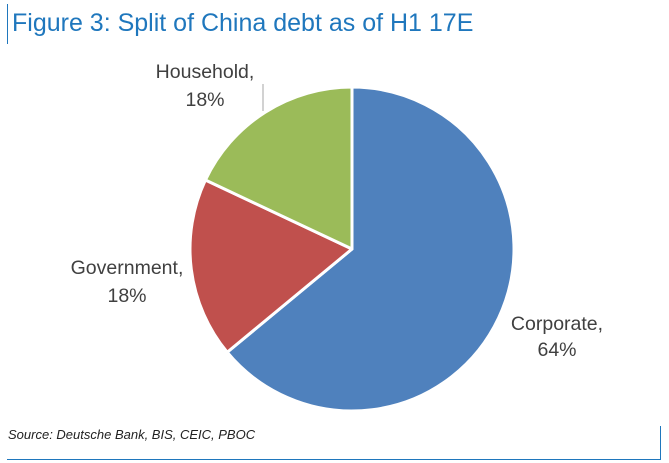  I want to click on slice-label-government: Government,, so click(127, 268).